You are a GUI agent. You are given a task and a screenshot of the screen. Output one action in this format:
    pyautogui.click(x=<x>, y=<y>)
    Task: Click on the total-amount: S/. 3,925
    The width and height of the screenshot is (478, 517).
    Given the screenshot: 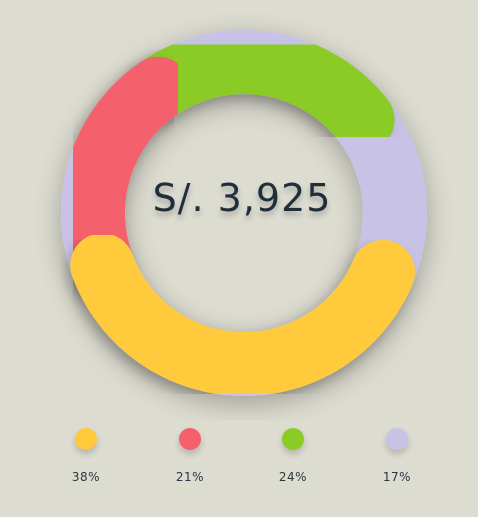 What is the action you would take?
    pyautogui.click(x=242, y=198)
    